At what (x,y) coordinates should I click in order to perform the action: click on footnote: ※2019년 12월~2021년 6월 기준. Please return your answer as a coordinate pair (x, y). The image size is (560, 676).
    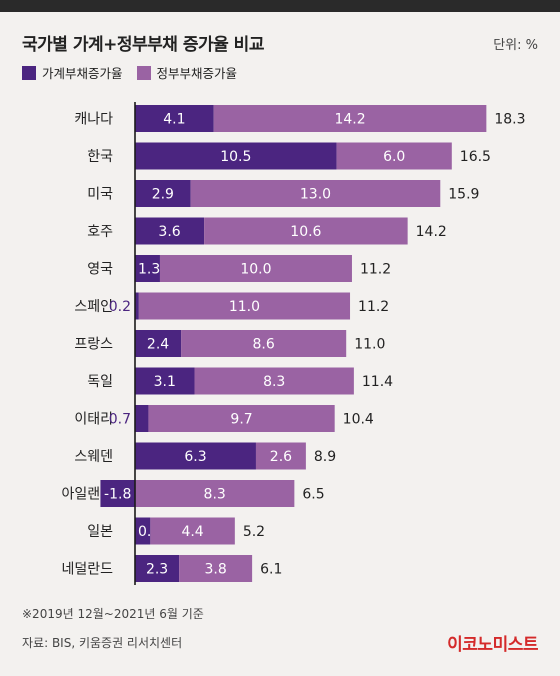
    Looking at the image, I should click on (113, 614).